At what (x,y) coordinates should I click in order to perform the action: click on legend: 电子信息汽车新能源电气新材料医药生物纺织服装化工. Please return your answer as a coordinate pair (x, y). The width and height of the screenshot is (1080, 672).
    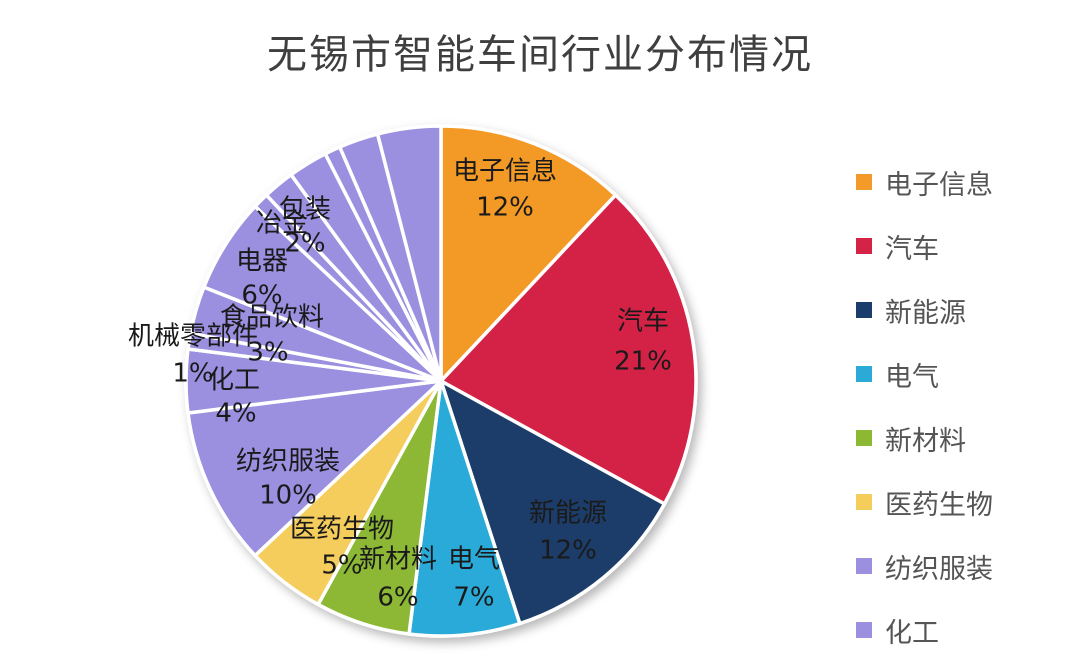
    Looking at the image, I should click on (924, 406).